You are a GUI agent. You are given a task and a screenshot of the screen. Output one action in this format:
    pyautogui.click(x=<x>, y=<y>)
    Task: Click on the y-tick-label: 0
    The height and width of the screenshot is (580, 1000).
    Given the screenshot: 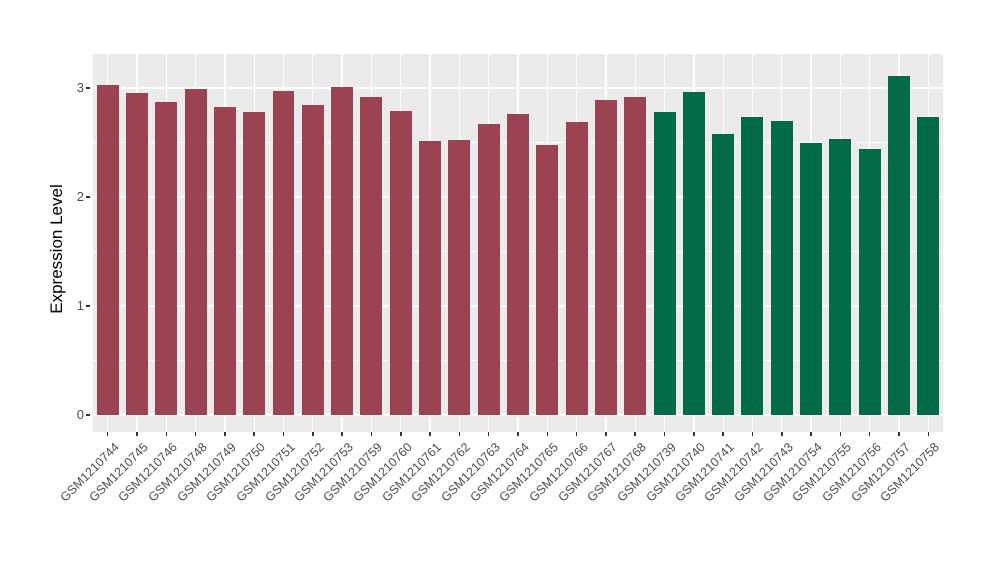 What is the action you would take?
    pyautogui.click(x=80, y=414)
    